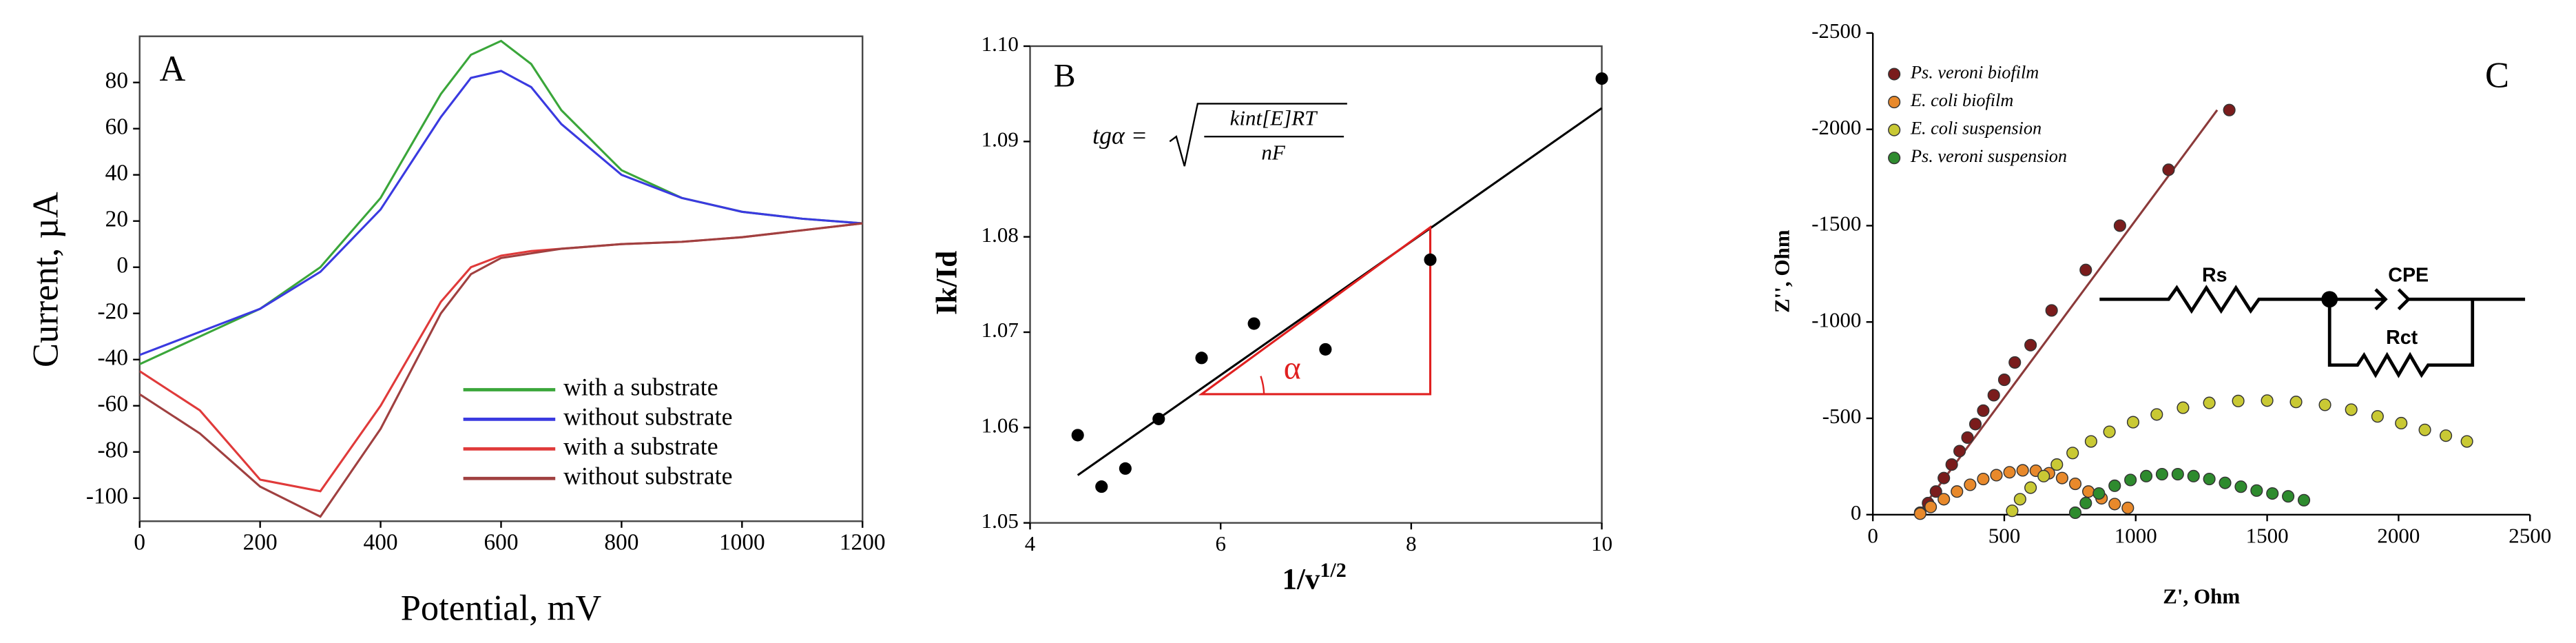 The width and height of the screenshot is (2576, 643). I want to click on x-tick-label: 8, so click(1411, 543).